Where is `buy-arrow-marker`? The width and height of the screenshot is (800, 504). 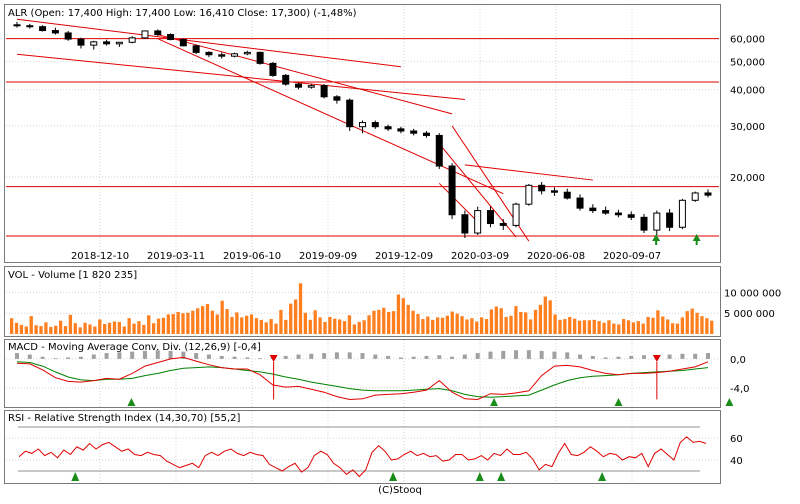 buy-arrow-marker is located at coordinates (656, 237).